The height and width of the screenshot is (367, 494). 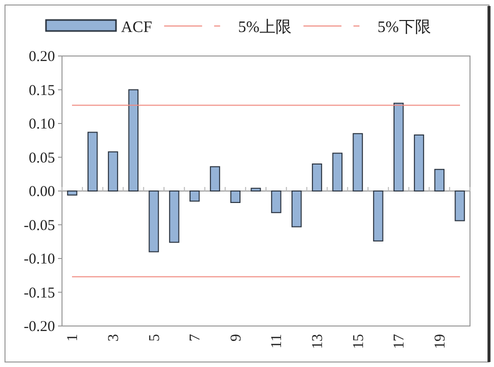 What do you see at coordinates (196, 338) in the screenshot?
I see `x-tick-label: 7` at bounding box center [196, 338].